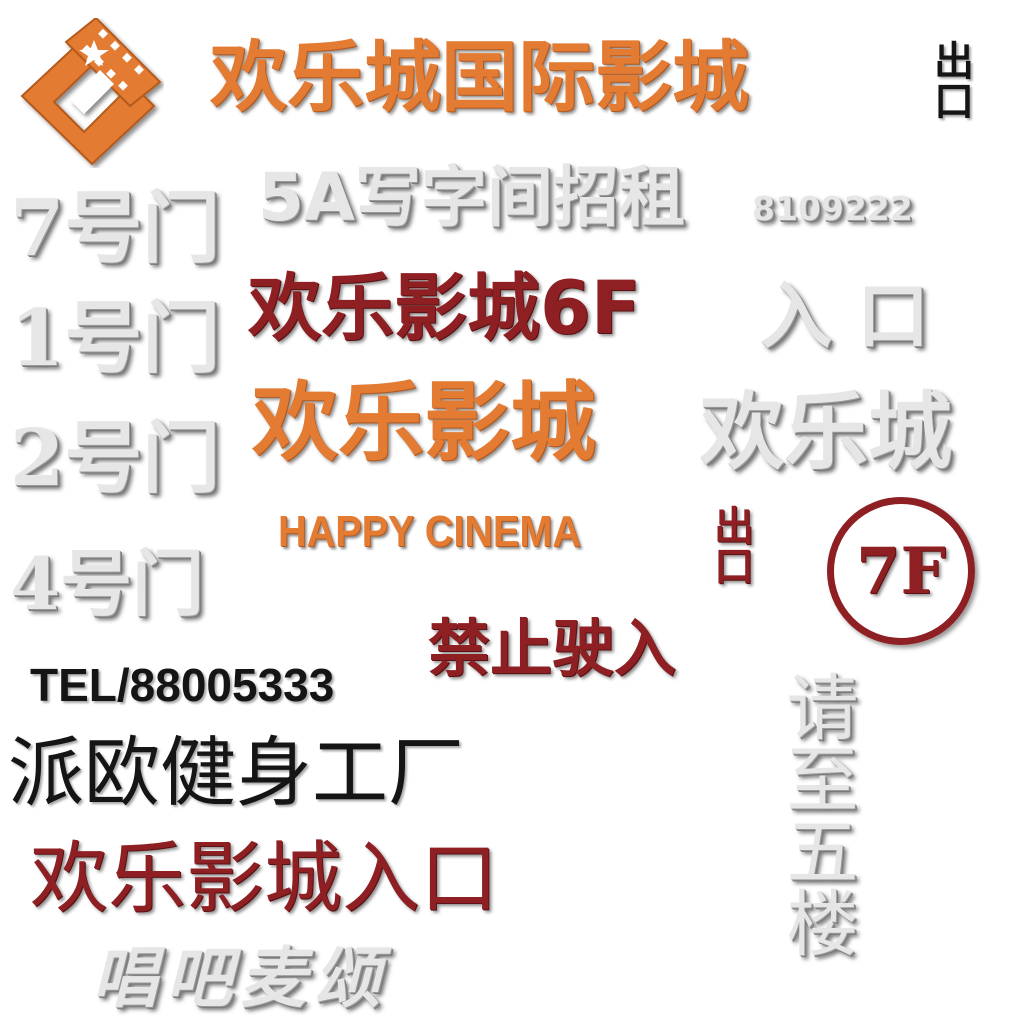 Image resolution: width=1024 pixels, height=1024 pixels. I want to click on gym-sign: 派欧健身工厂, so click(236, 772).